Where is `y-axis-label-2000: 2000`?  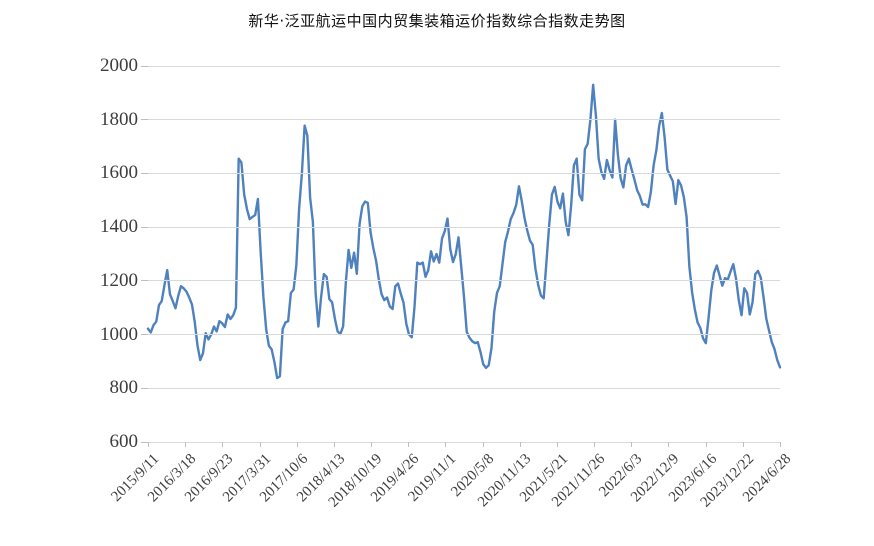 y-axis-label-2000: 2000 is located at coordinates (119, 65).